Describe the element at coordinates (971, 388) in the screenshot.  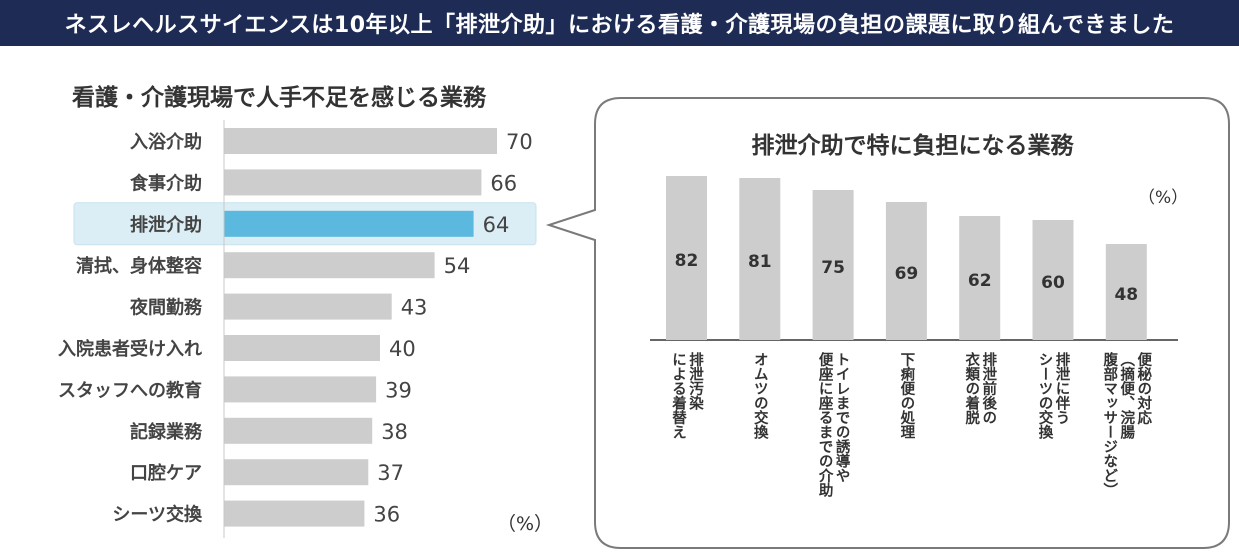
I see `category-label: 衣類の着脱` at that location.